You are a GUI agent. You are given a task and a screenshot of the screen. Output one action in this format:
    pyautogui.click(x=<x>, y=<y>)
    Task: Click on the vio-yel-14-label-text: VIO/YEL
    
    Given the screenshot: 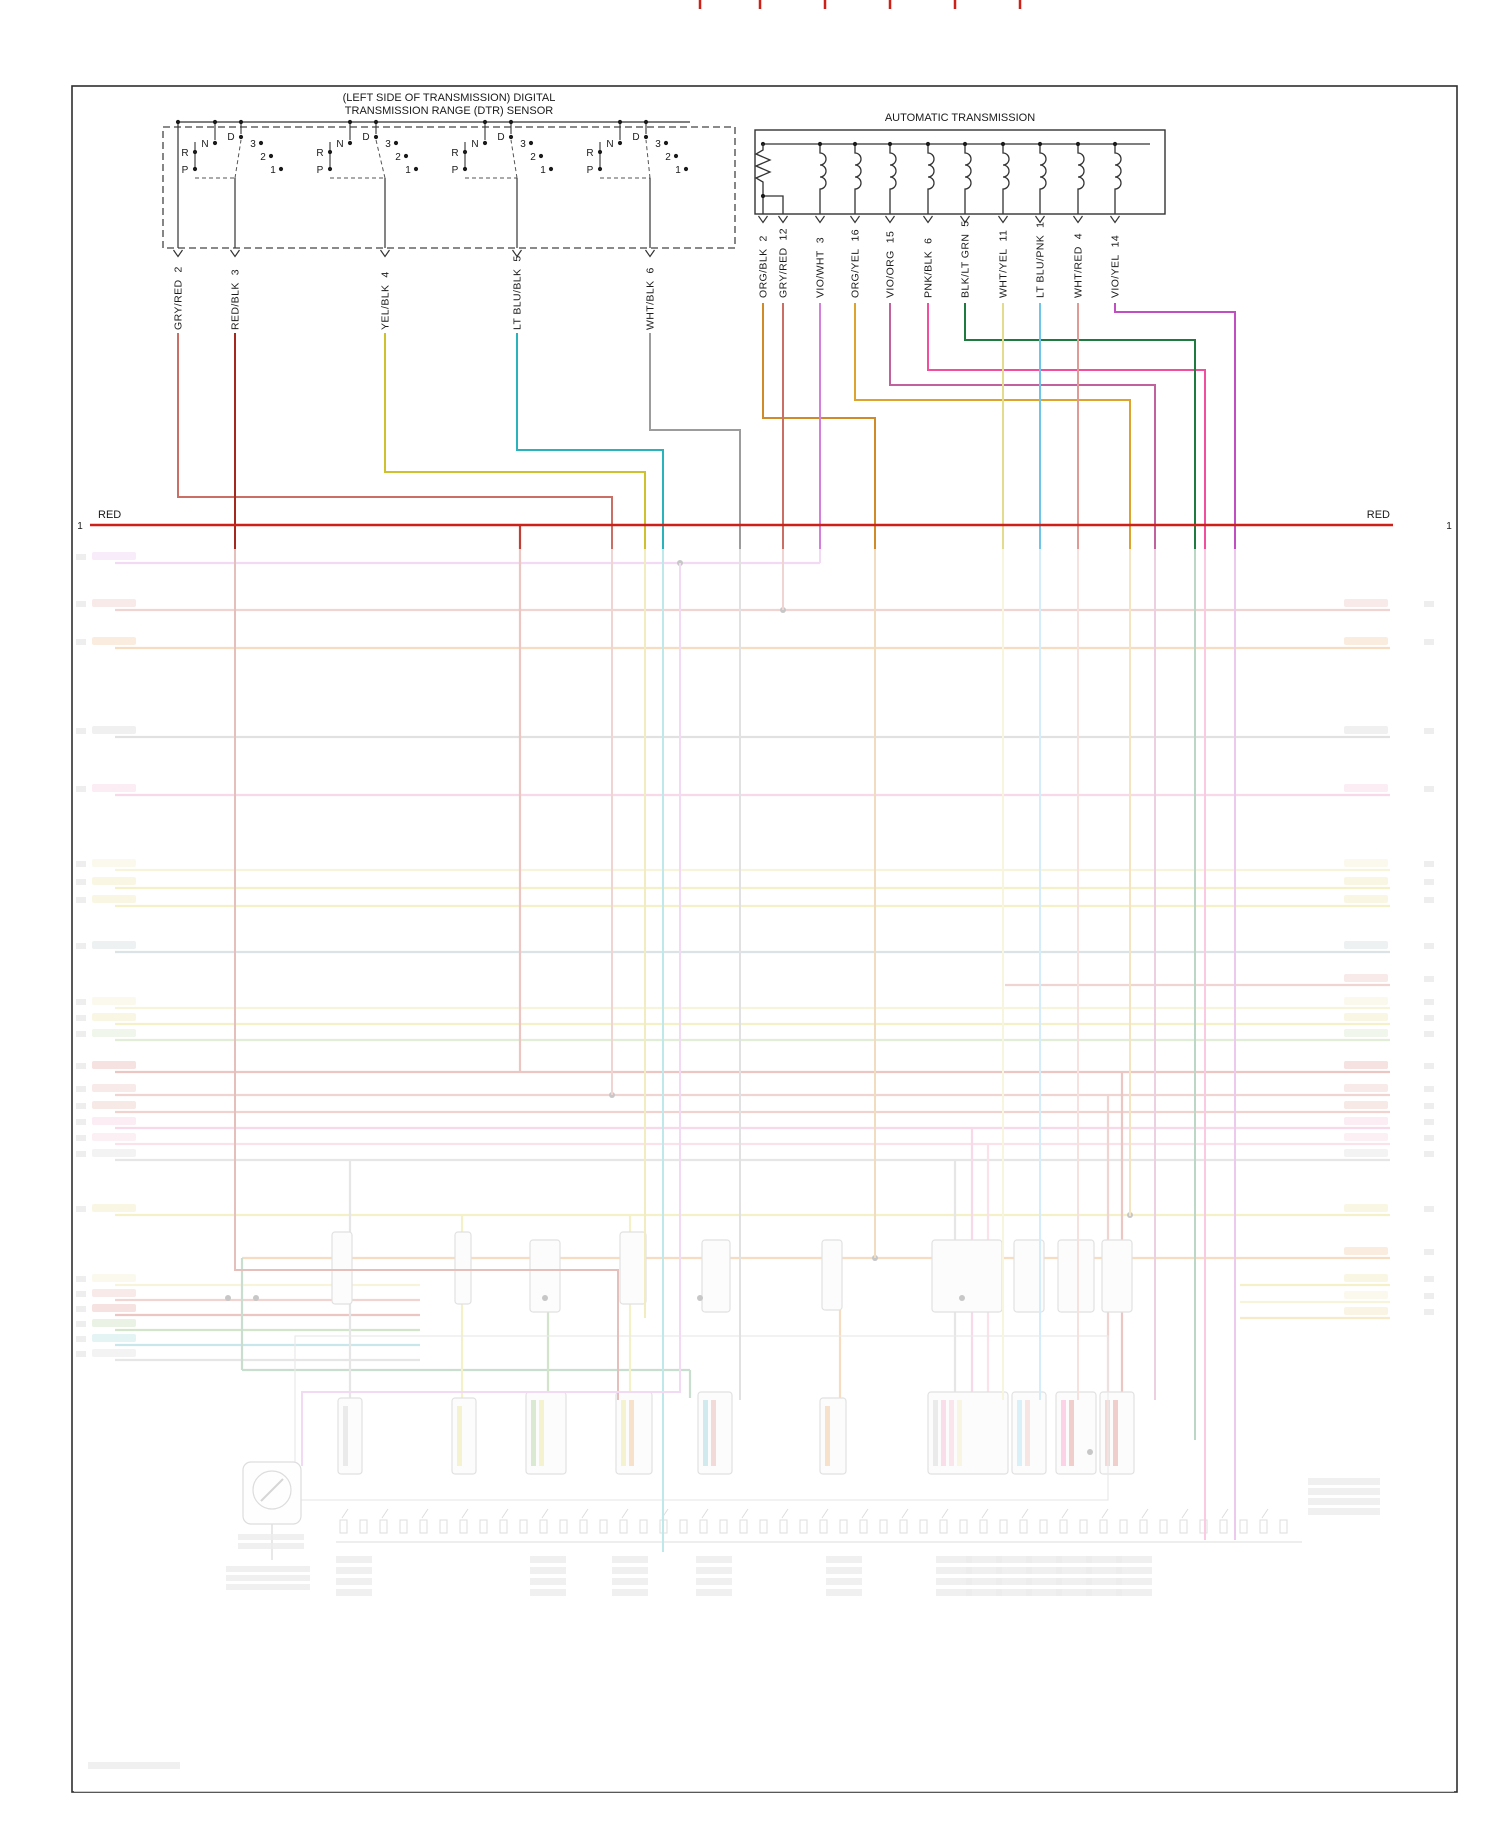 What is the action you would take?
    pyautogui.click(x=1116, y=276)
    